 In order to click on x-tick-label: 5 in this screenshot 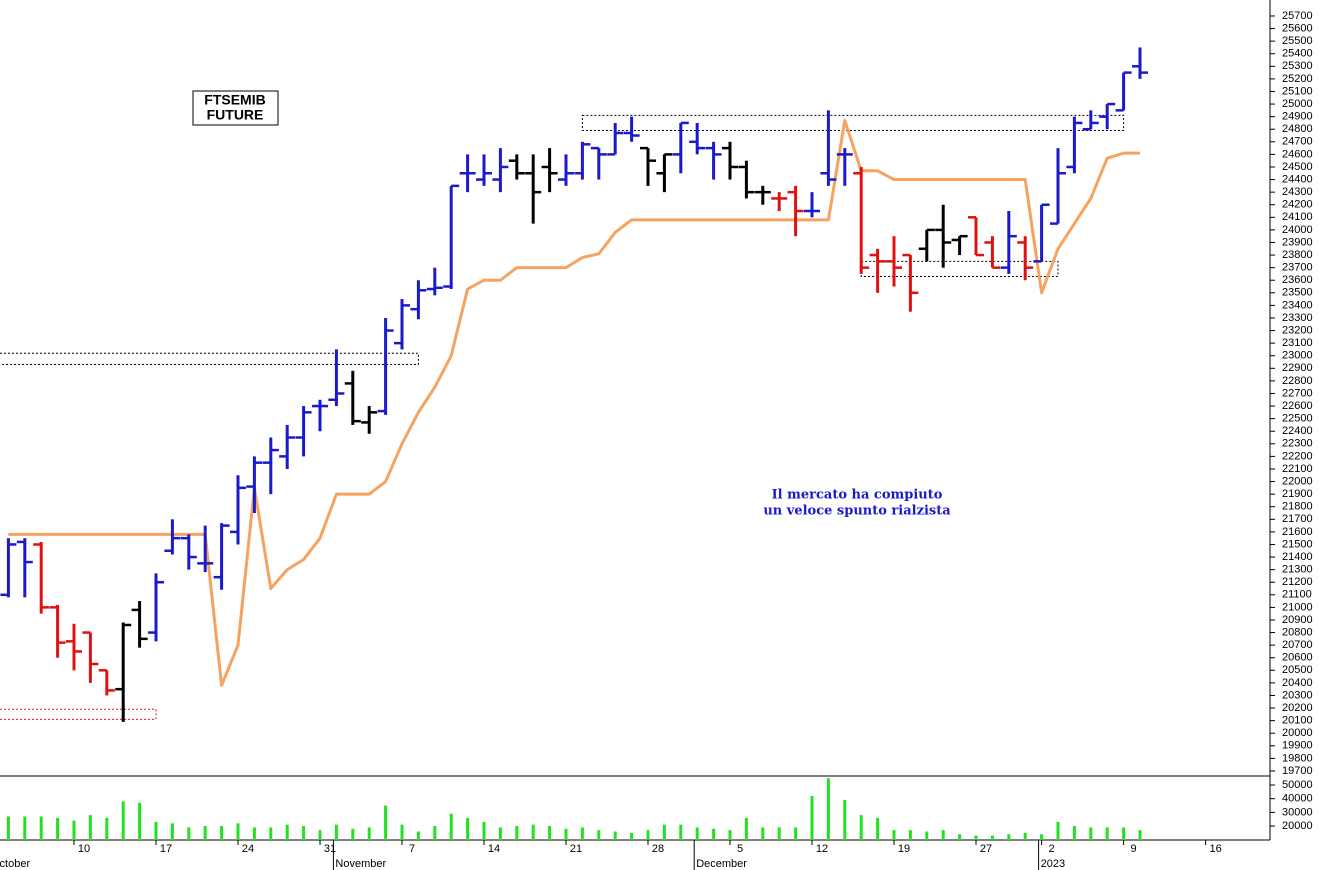, I will do `click(740, 849)`.